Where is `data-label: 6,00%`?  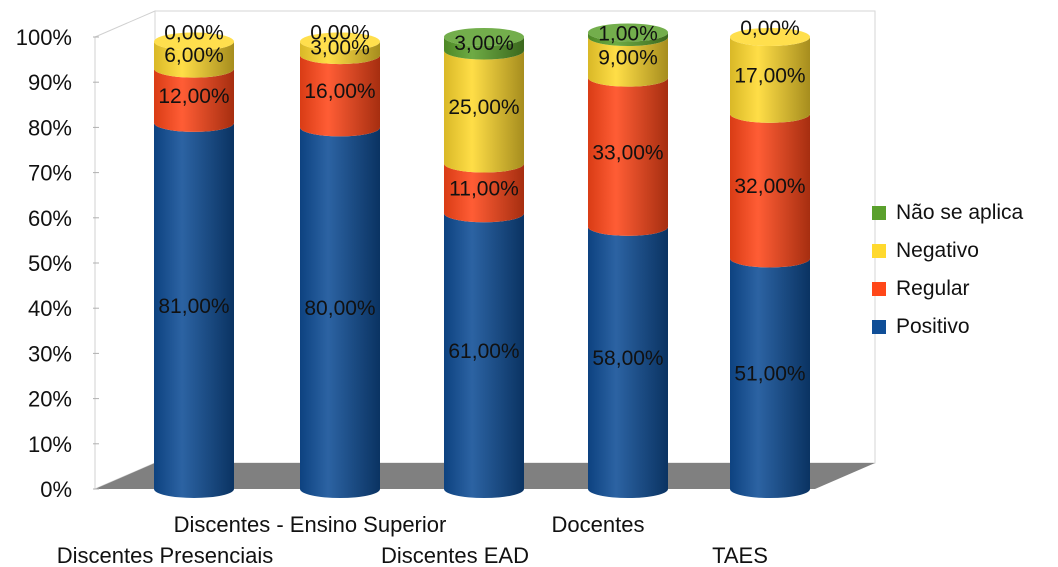
data-label: 6,00% is located at coordinates (194, 55).